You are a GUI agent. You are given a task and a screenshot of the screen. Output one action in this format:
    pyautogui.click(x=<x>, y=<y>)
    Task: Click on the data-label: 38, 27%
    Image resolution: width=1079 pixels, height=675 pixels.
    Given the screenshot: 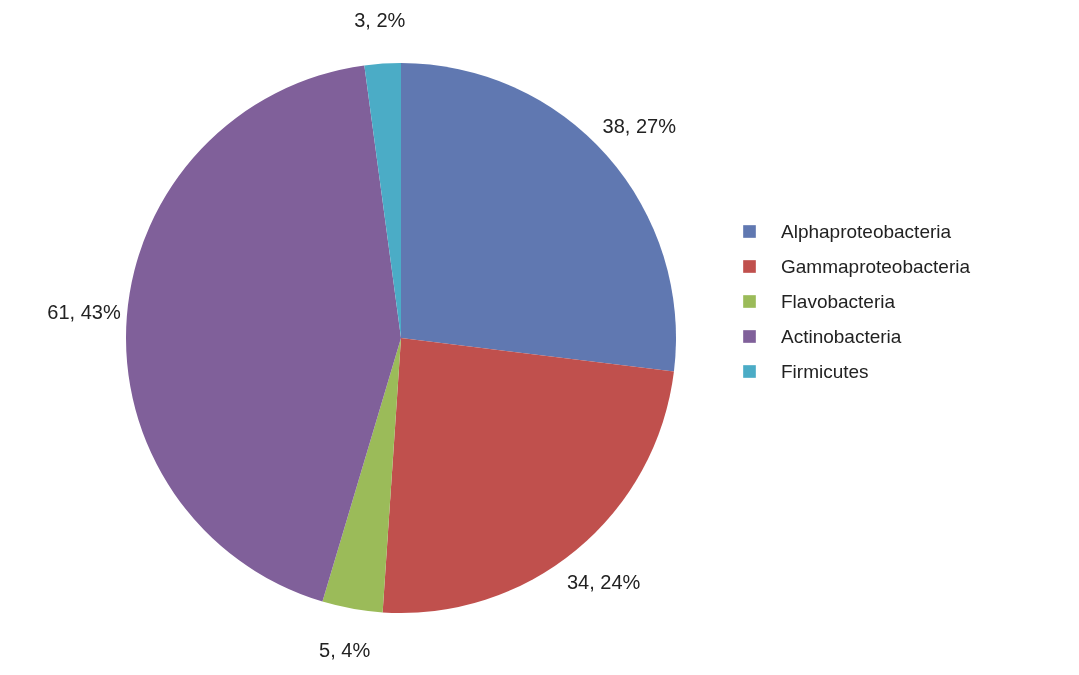 What is the action you would take?
    pyautogui.click(x=639, y=126)
    